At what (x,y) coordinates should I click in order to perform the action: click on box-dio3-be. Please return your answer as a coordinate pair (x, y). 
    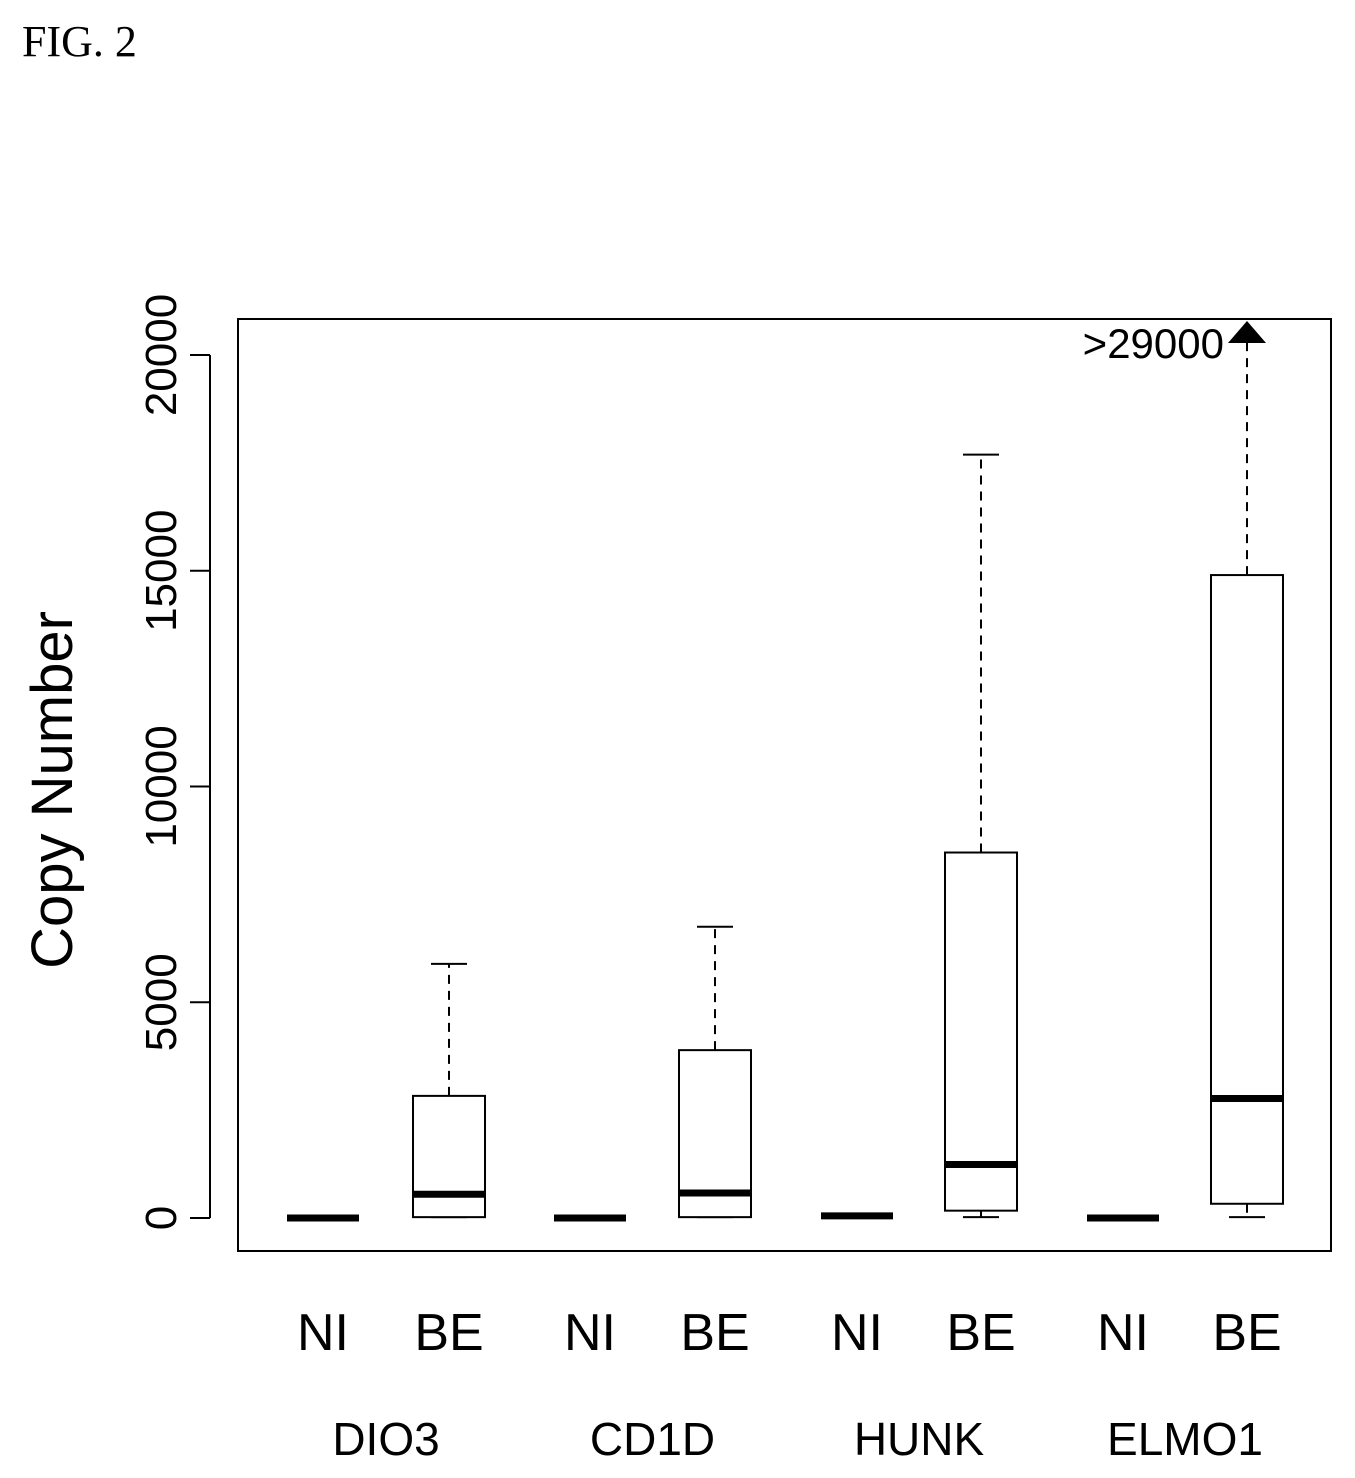
    Looking at the image, I should click on (449, 1090).